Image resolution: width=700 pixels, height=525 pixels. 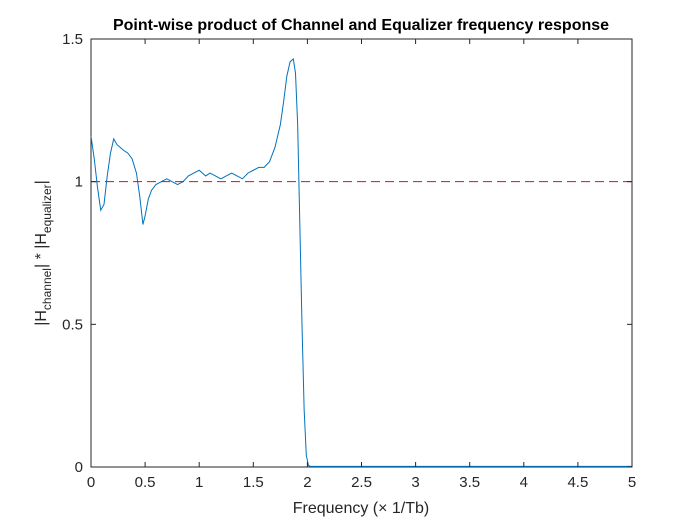 What do you see at coordinates (524, 482) in the screenshot?
I see `x-tick-label: 4` at bounding box center [524, 482].